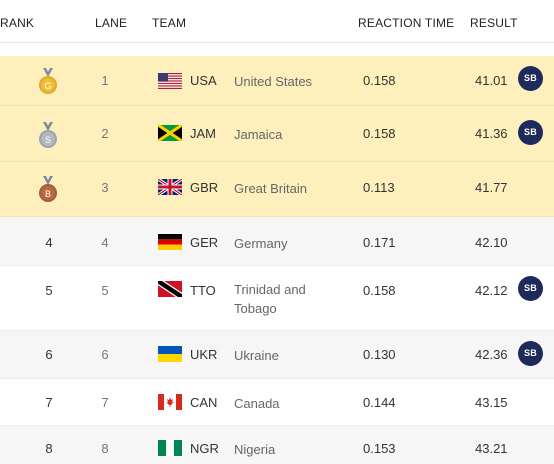  I want to click on team-name: United States, so click(273, 81).